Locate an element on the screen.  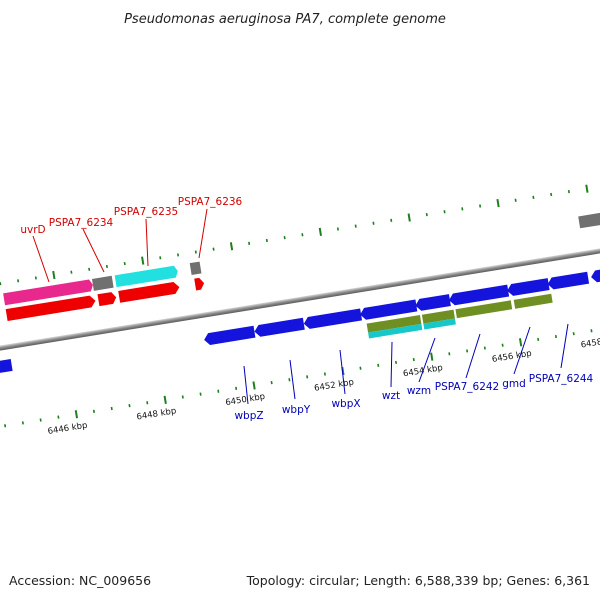
gene-label-wzm: wzm is located at coordinates (419, 391).